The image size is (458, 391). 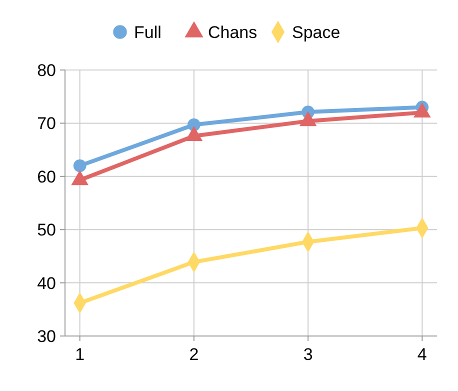 I want to click on x-tick-label: 1, so click(x=80, y=354).